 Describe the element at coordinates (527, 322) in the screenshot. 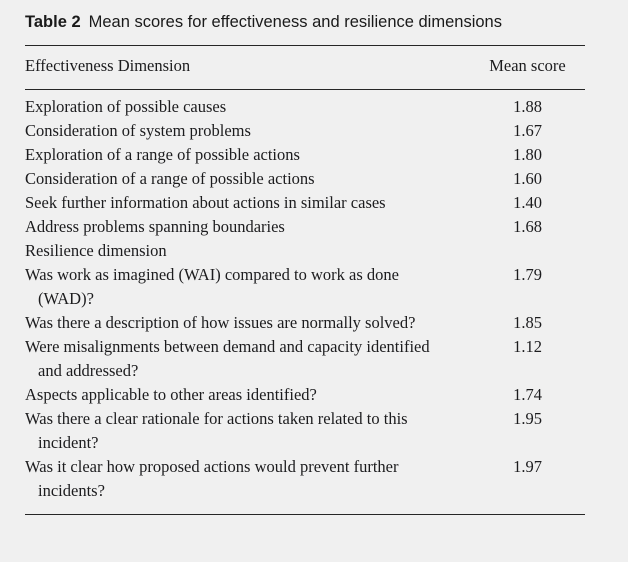

I see `mean-score-cell: 1.85` at that location.